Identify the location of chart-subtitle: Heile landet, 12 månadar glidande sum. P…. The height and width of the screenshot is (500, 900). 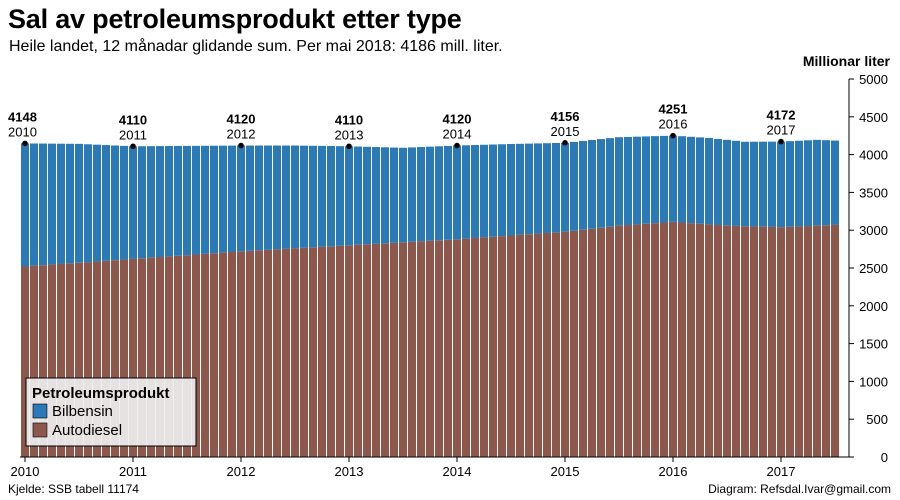
(256, 46).